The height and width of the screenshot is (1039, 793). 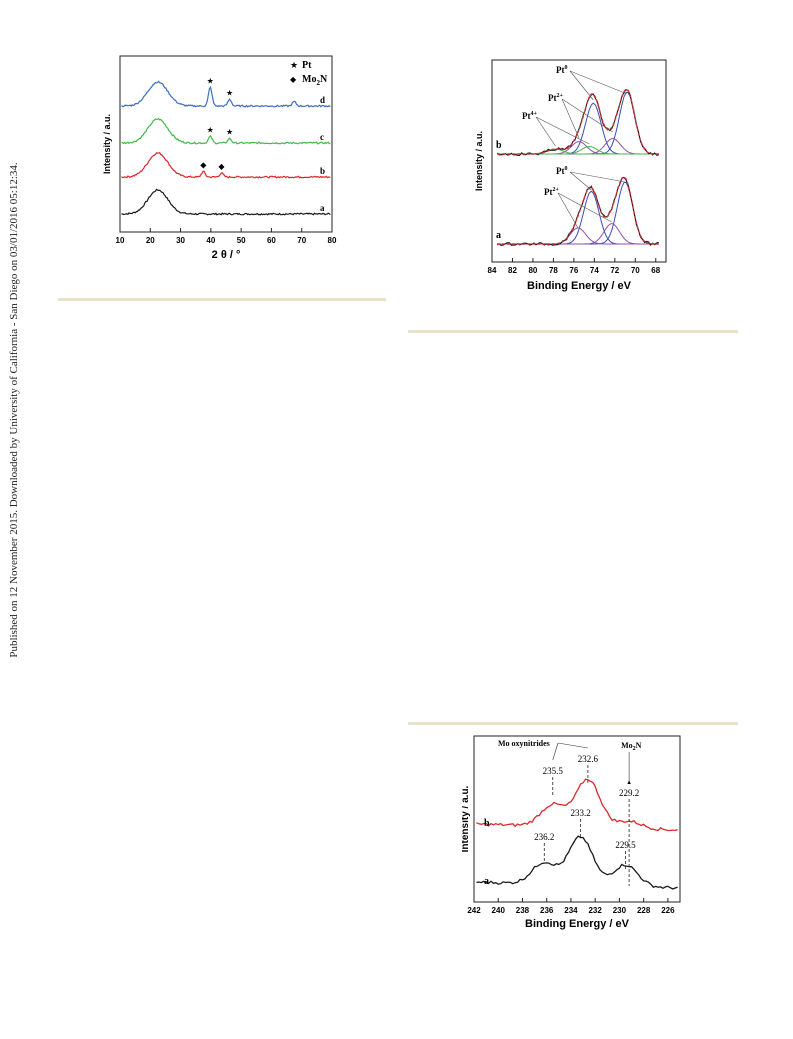 I want to click on peak-value-label: 229.5, so click(x=625, y=845).